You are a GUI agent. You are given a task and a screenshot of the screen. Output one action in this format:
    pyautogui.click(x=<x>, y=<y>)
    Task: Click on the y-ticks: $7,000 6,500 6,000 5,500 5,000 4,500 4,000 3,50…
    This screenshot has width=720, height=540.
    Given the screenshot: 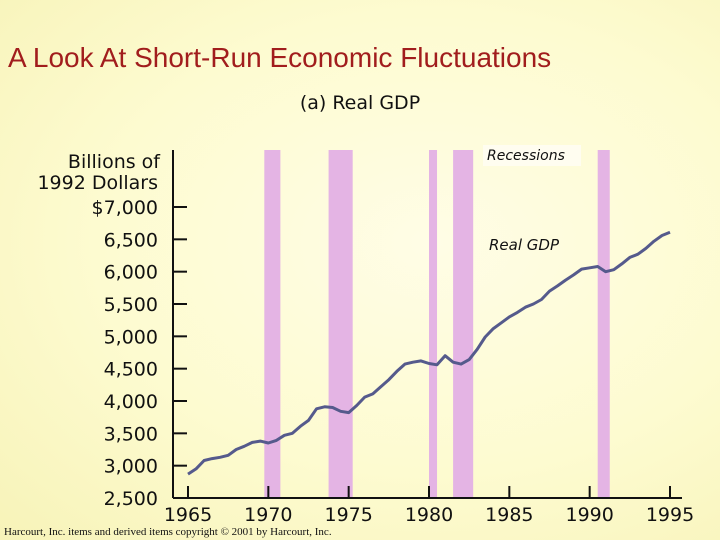 What is the action you would take?
    pyautogui.click(x=139, y=353)
    